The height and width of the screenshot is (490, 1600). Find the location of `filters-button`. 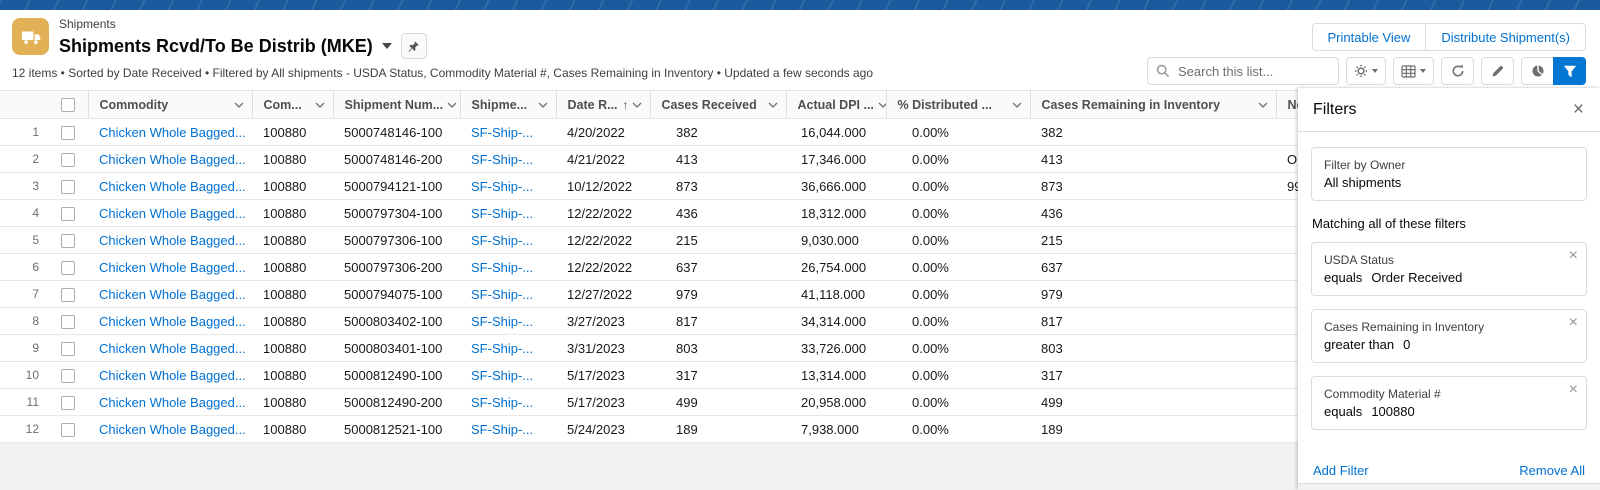

filters-button is located at coordinates (1569, 71).